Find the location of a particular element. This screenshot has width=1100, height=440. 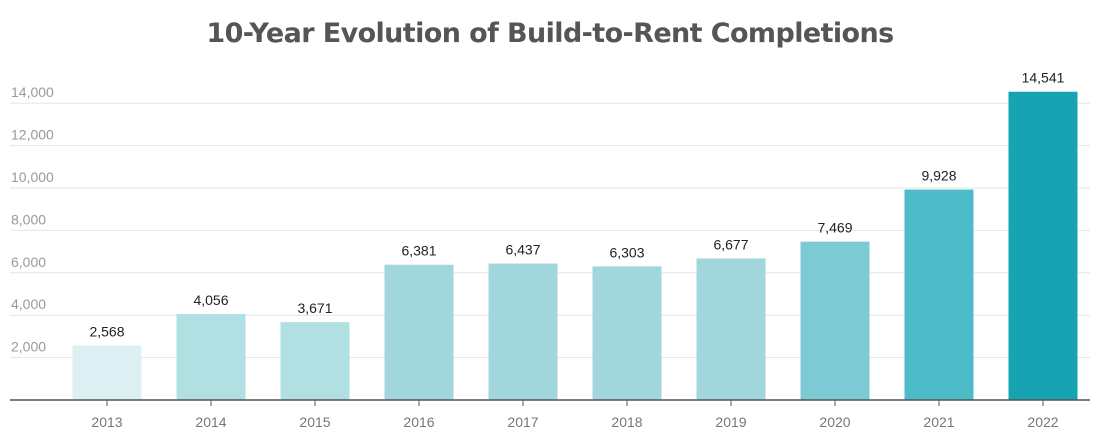

y-tick-label: 2,000 is located at coordinates (28, 347).